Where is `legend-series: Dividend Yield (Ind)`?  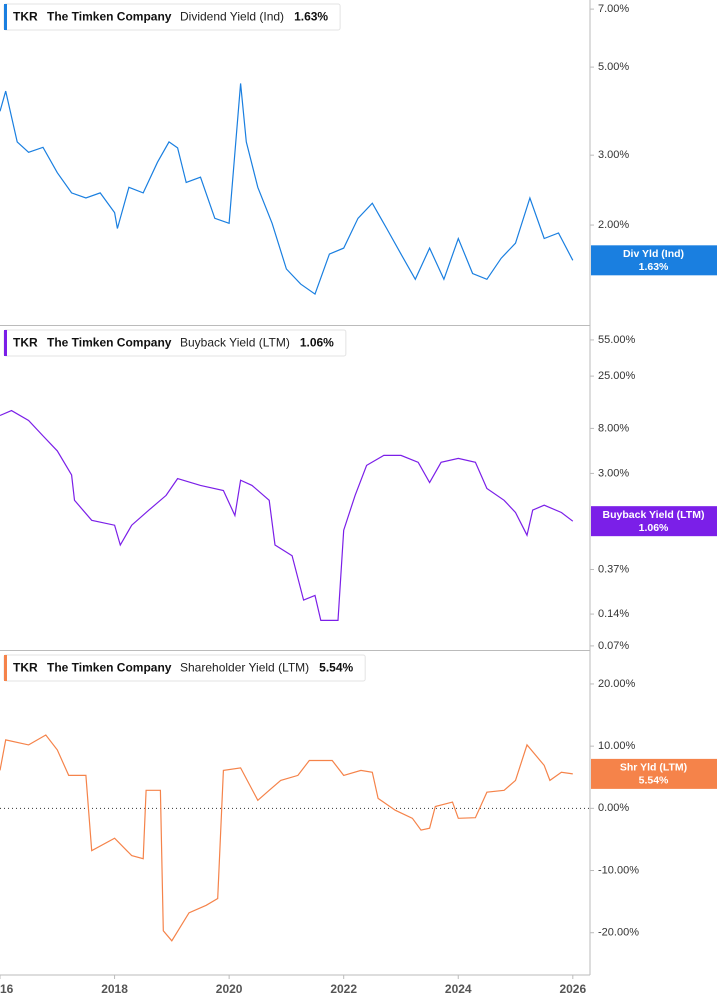 legend-series: Dividend Yield (Ind) is located at coordinates (232, 17).